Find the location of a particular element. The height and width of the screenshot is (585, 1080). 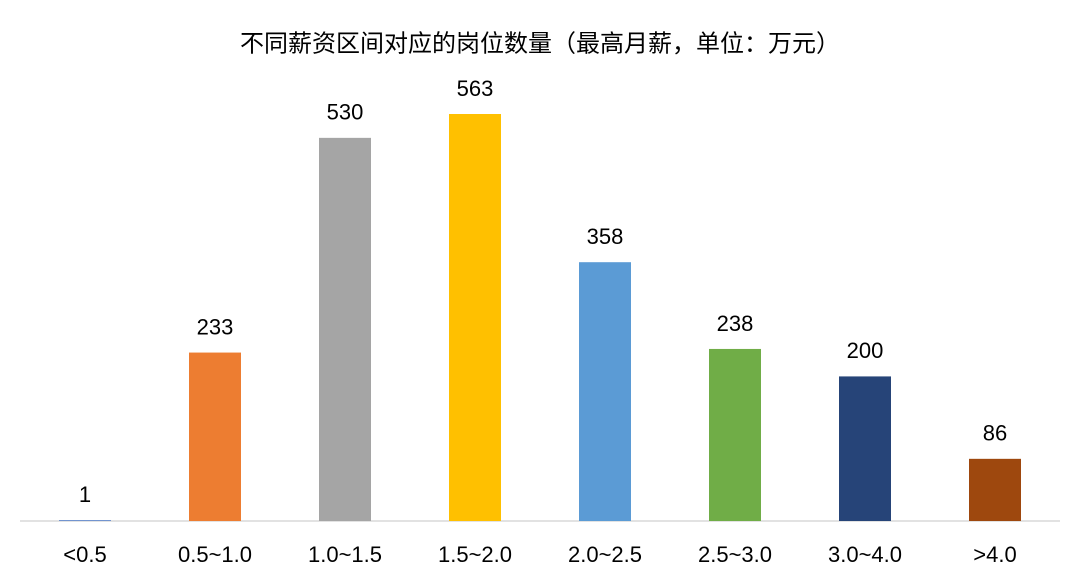

chart-title: 不同薪资区间对应的岗位数量（最高月薪，单位：万元） is located at coordinates (540, 43).